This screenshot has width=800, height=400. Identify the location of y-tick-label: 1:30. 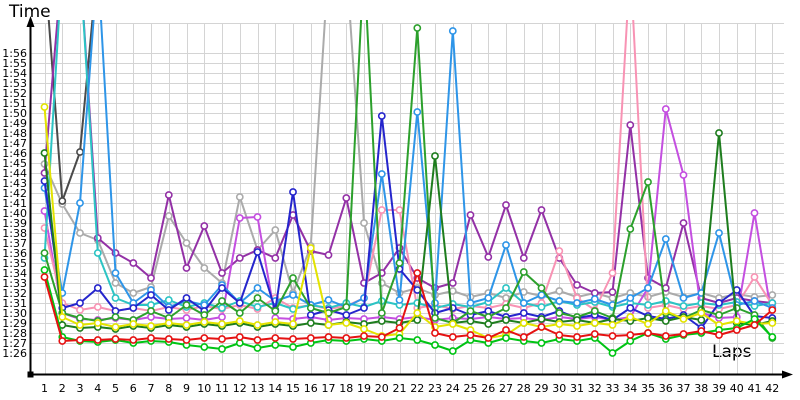
(14, 313).